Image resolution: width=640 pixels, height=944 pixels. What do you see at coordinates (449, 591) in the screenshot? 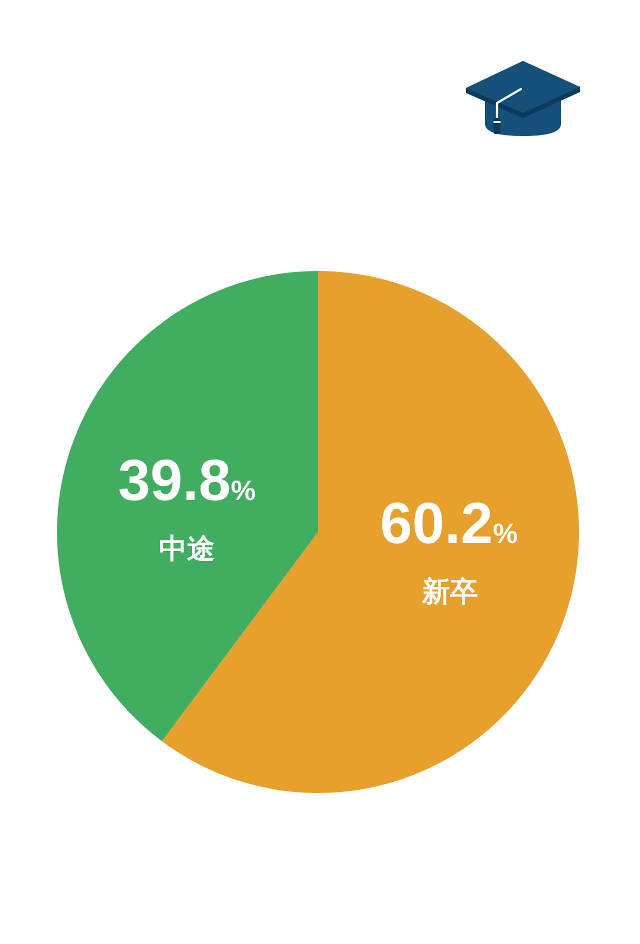
I see `slice-label: 新卒` at bounding box center [449, 591].